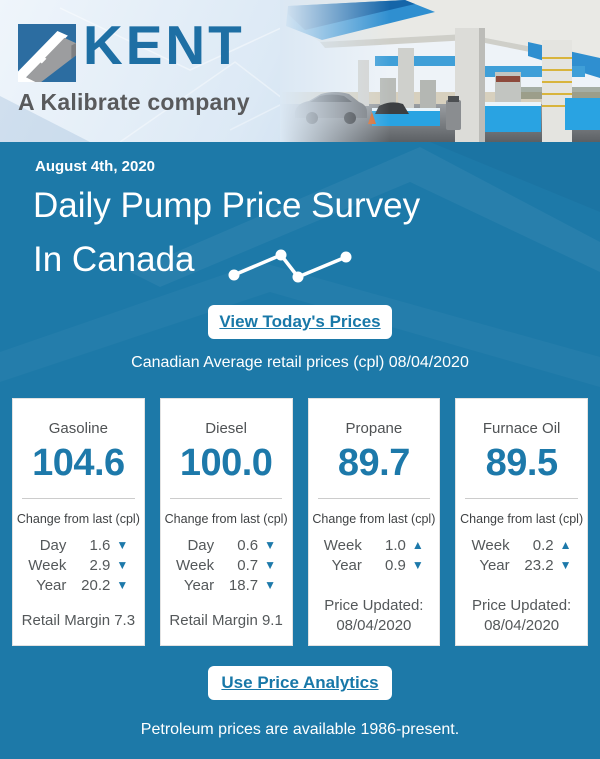 Image resolution: width=600 pixels, height=759 pixels. I want to click on change-value: 23.2, so click(539, 565).